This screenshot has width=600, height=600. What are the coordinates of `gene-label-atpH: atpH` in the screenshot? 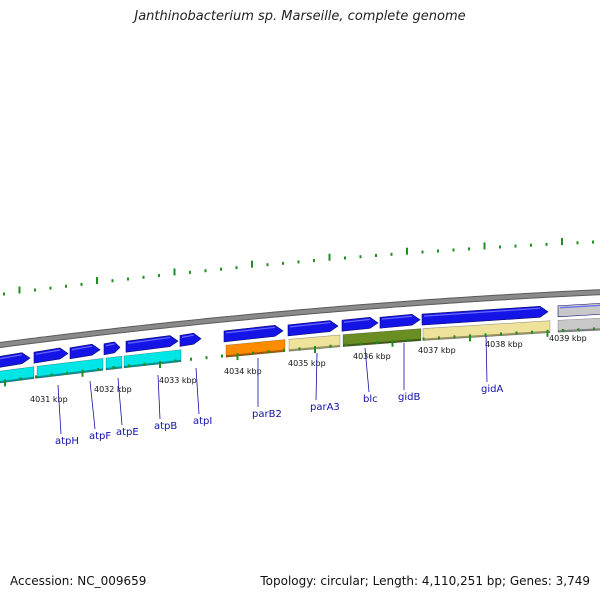 It's located at (67, 441).